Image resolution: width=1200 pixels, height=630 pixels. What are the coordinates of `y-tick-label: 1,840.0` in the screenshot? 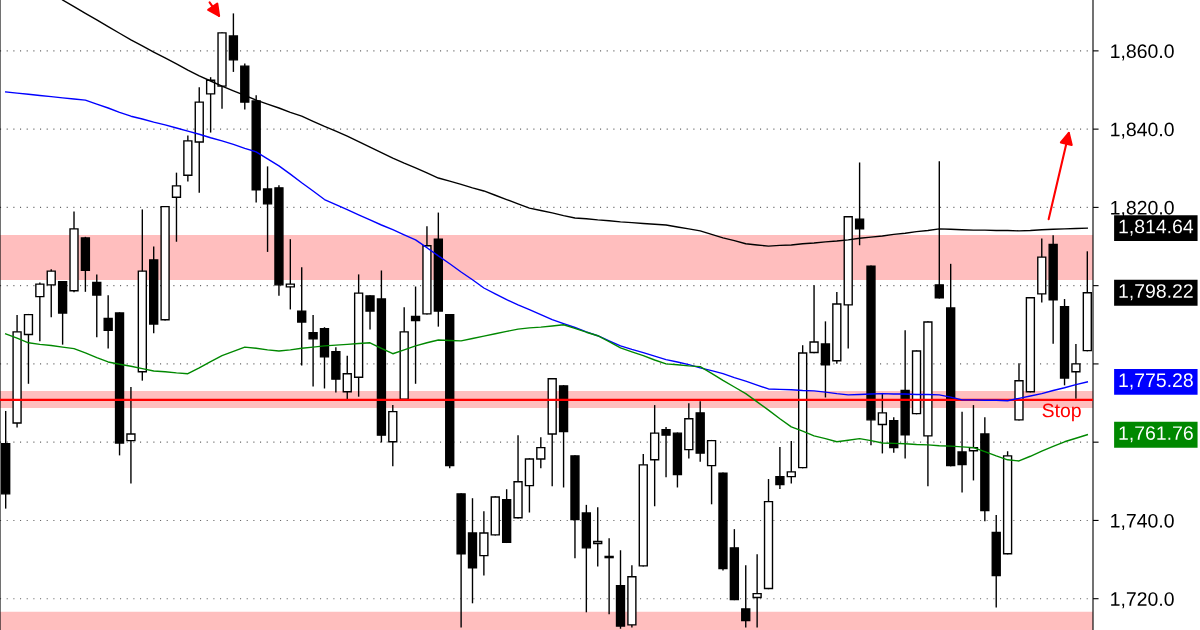 It's located at (1142, 130).